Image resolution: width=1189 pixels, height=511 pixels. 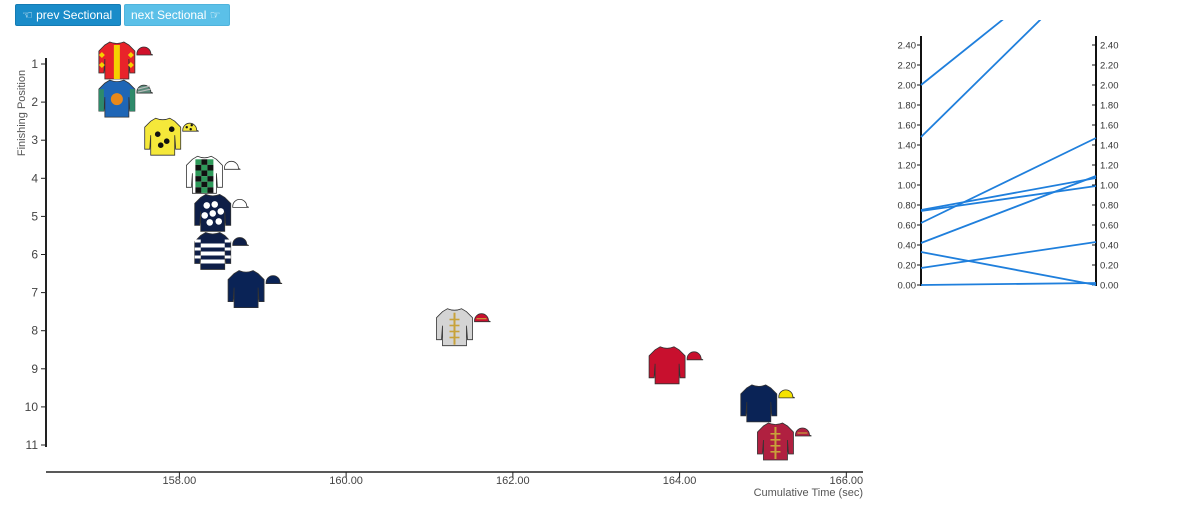 What do you see at coordinates (907, 146) in the screenshot?
I see `left-tick-label: 1.40` at bounding box center [907, 146].